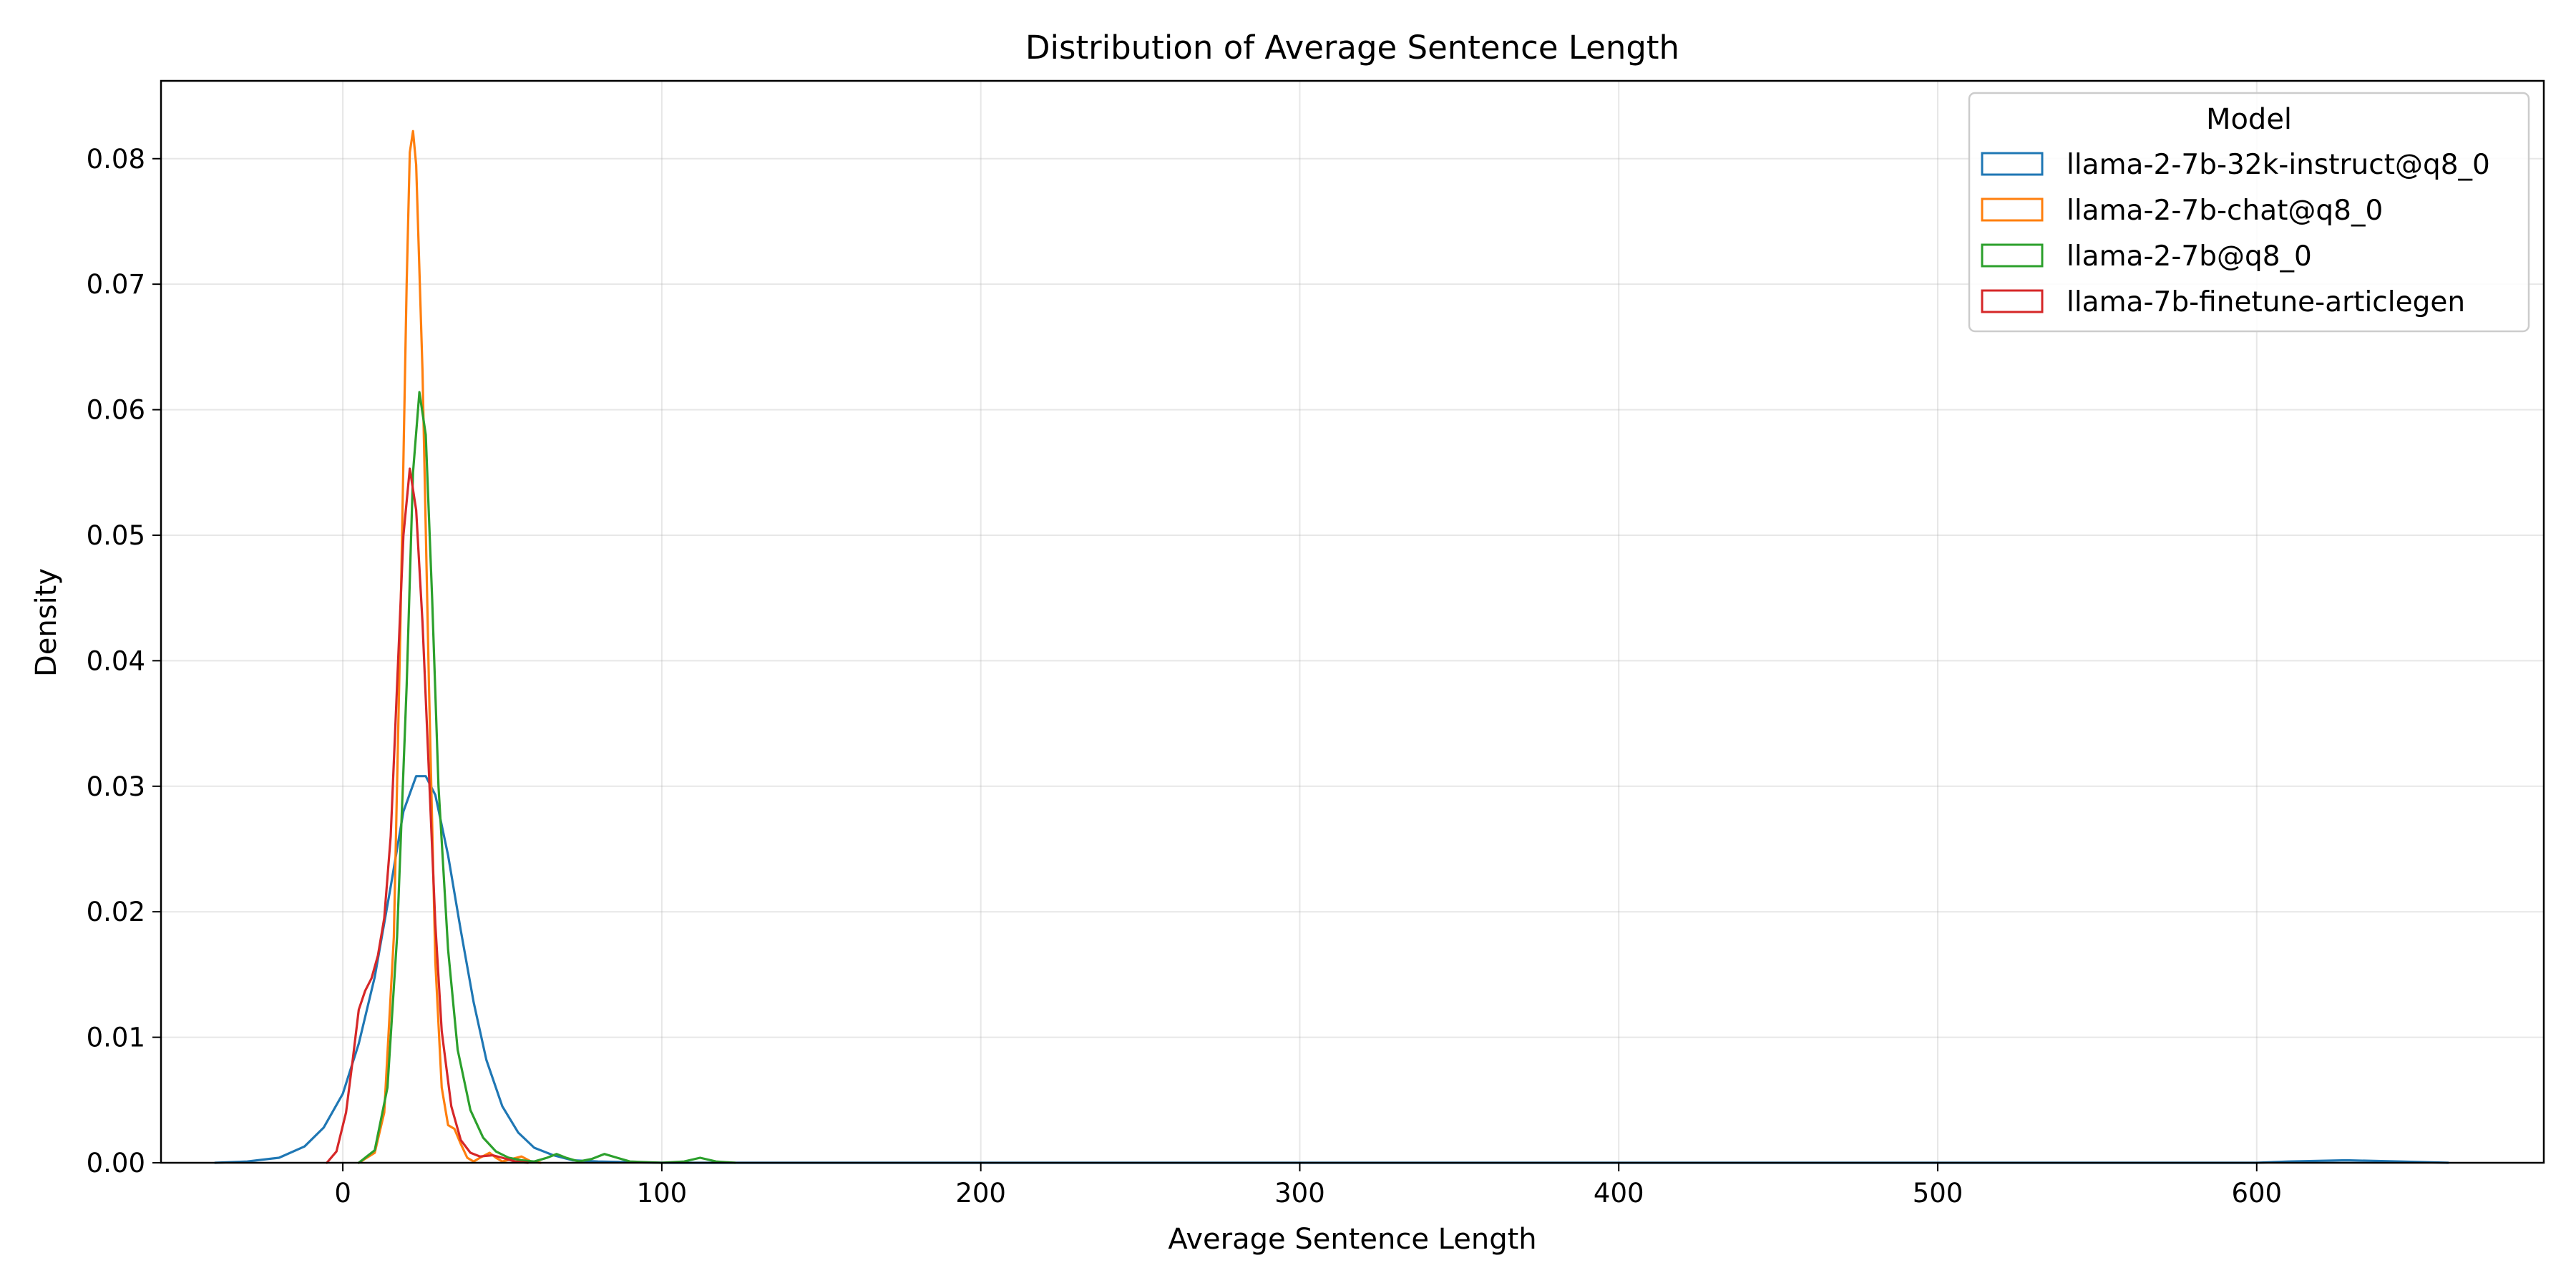 The image size is (2576, 1288). Describe the element at coordinates (1299, 1193) in the screenshot. I see `x-tick-label: 300` at that location.